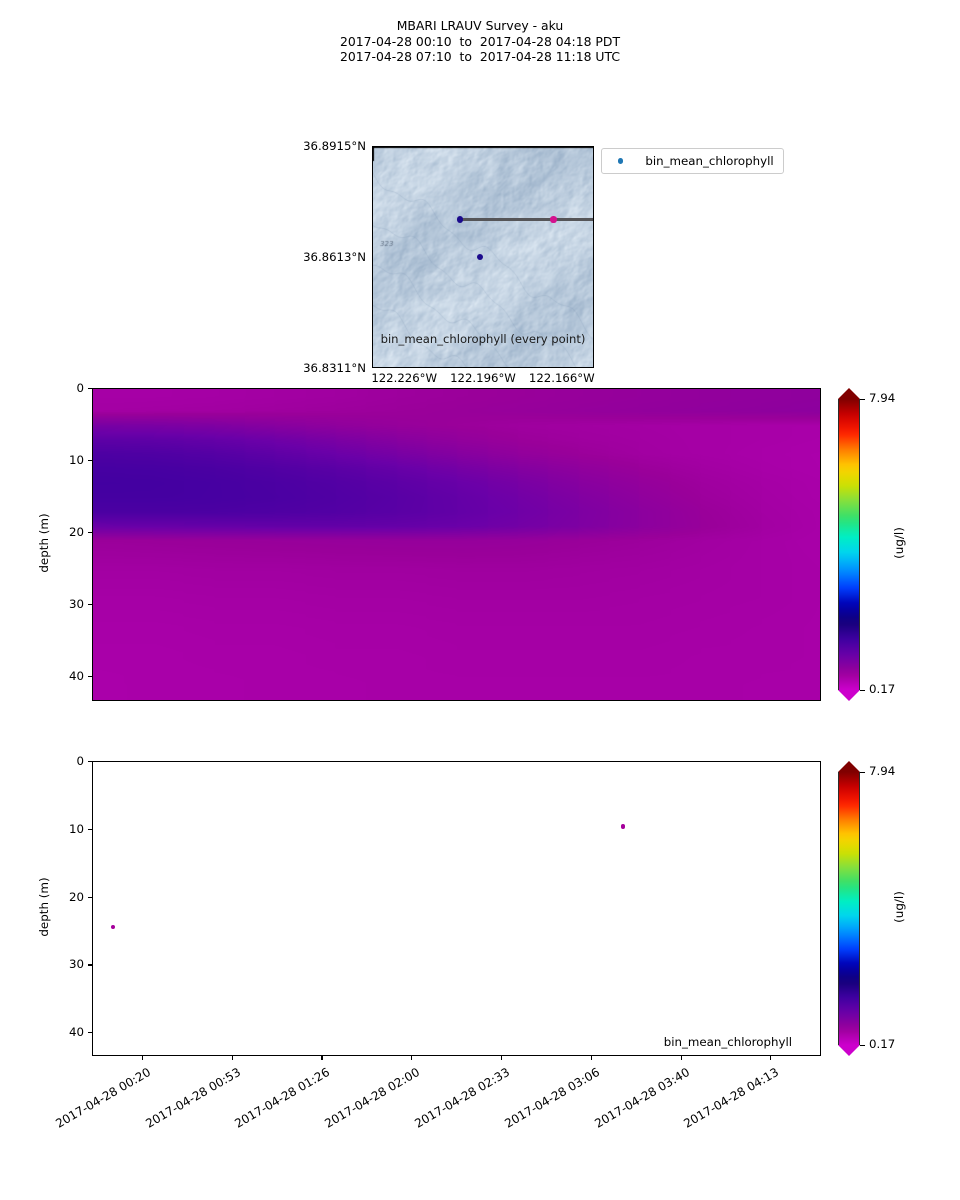 This screenshot has height=1200, width=960. Describe the element at coordinates (862, 1046) in the screenshot. I see `colorbar-scatter-panel-min-tick-mark` at that location.